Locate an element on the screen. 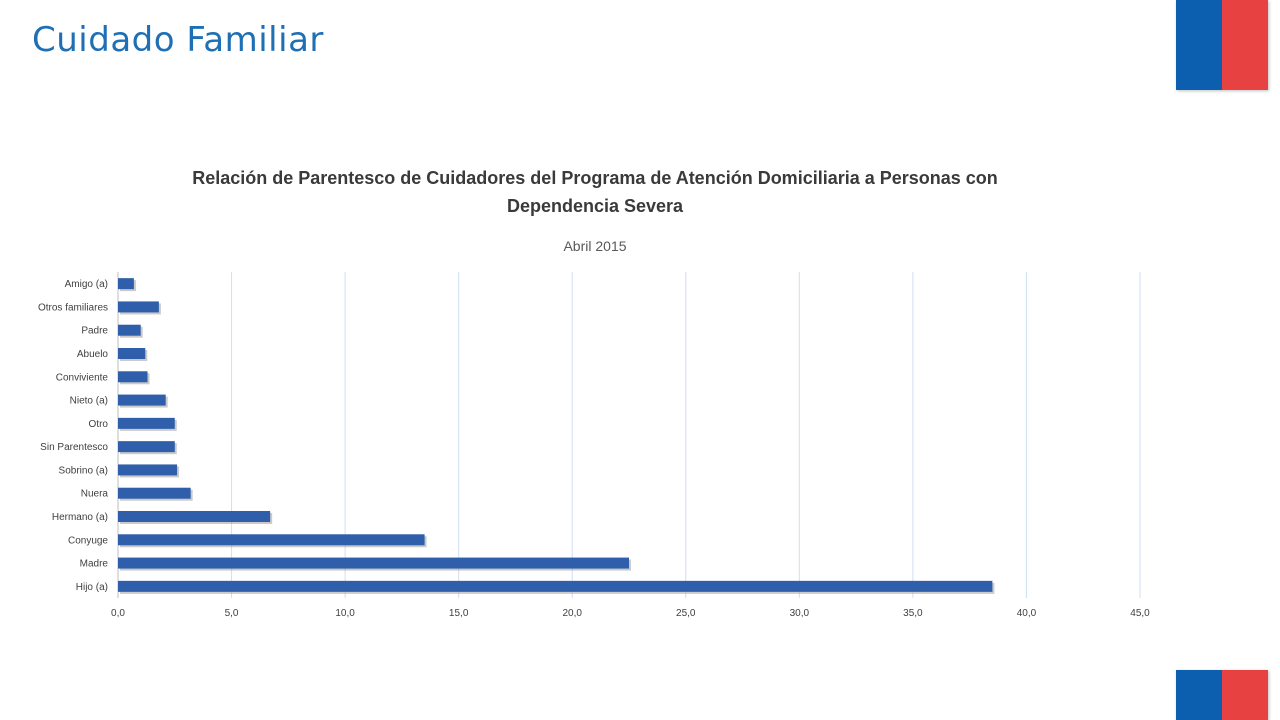 The width and height of the screenshot is (1280, 720). x-tick-label: 5,0 is located at coordinates (232, 613).